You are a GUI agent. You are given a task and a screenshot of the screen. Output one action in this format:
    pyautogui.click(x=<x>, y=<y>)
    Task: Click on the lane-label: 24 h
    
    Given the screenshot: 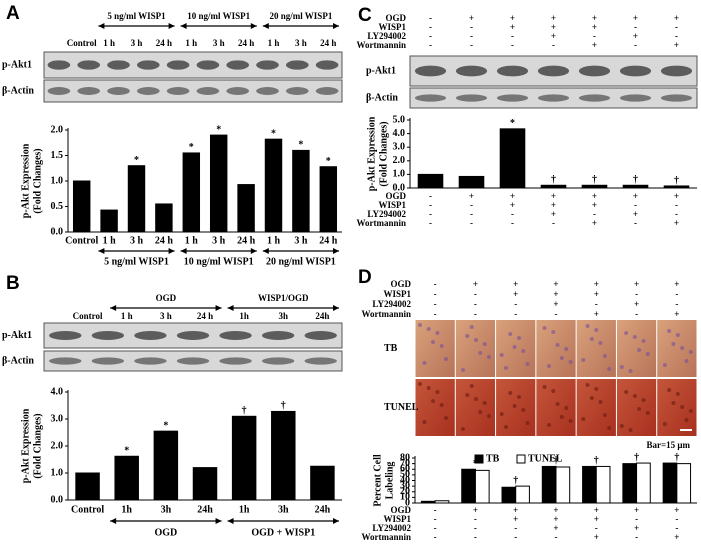 What is the action you would take?
    pyautogui.click(x=328, y=43)
    